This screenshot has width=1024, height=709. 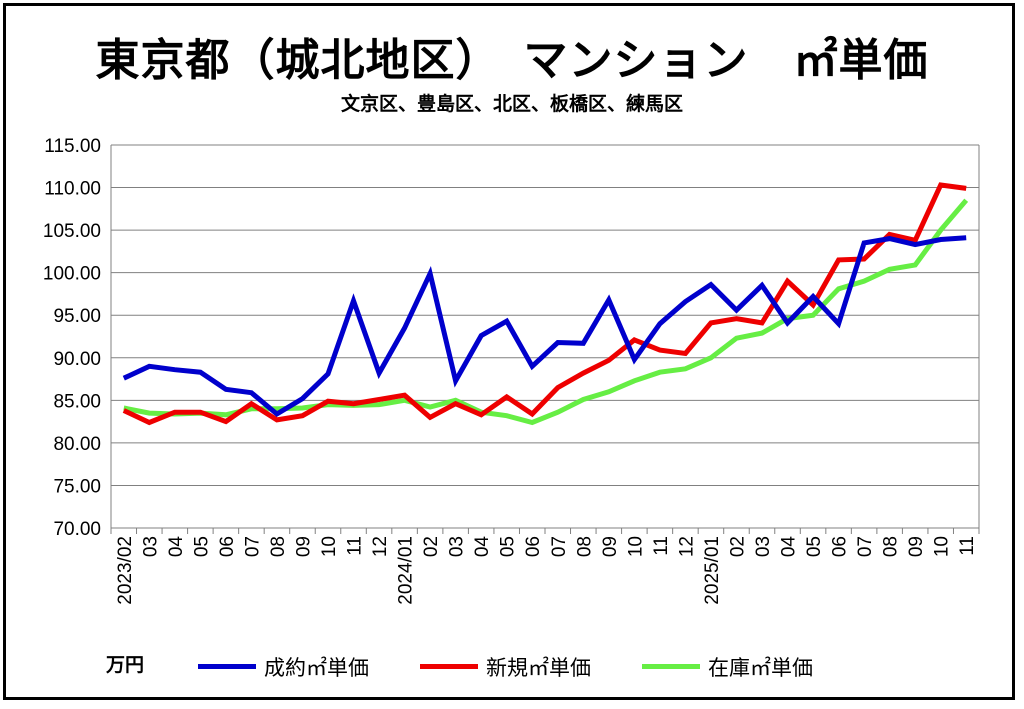 I want to click on legend-line-contract, so click(x=227, y=666).